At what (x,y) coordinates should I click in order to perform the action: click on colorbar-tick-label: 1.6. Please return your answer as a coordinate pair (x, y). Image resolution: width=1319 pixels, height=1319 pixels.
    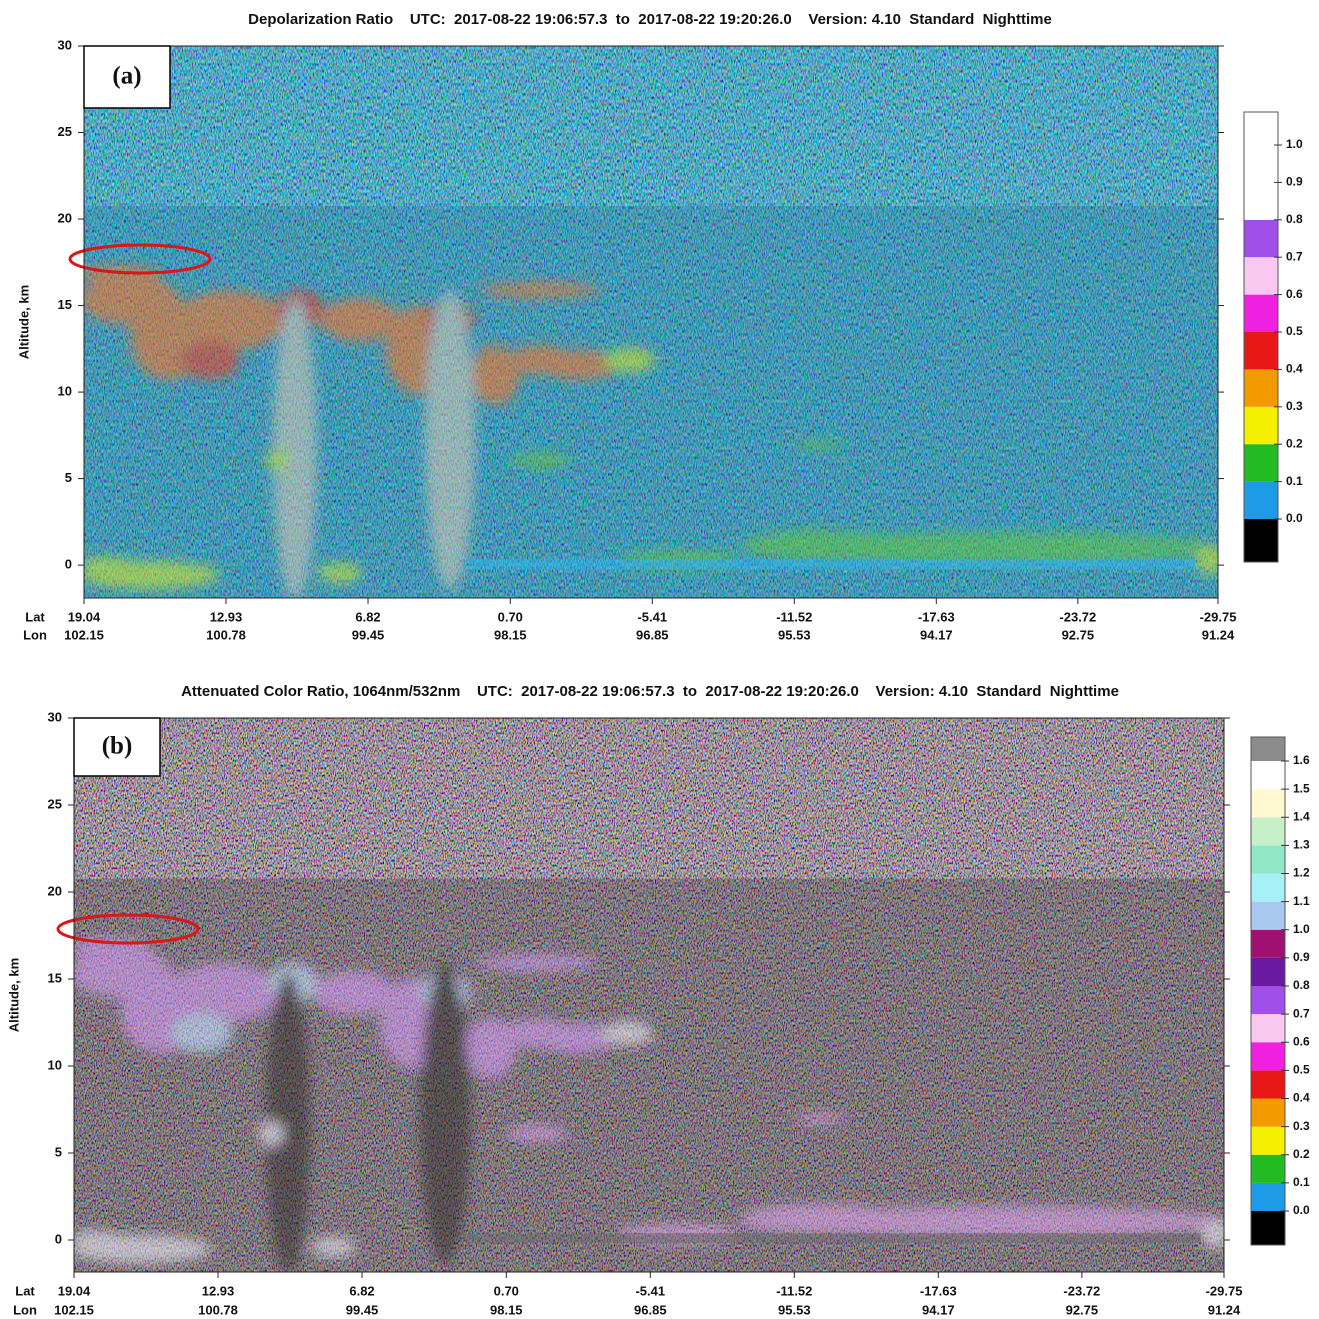
    Looking at the image, I should click on (1301, 760).